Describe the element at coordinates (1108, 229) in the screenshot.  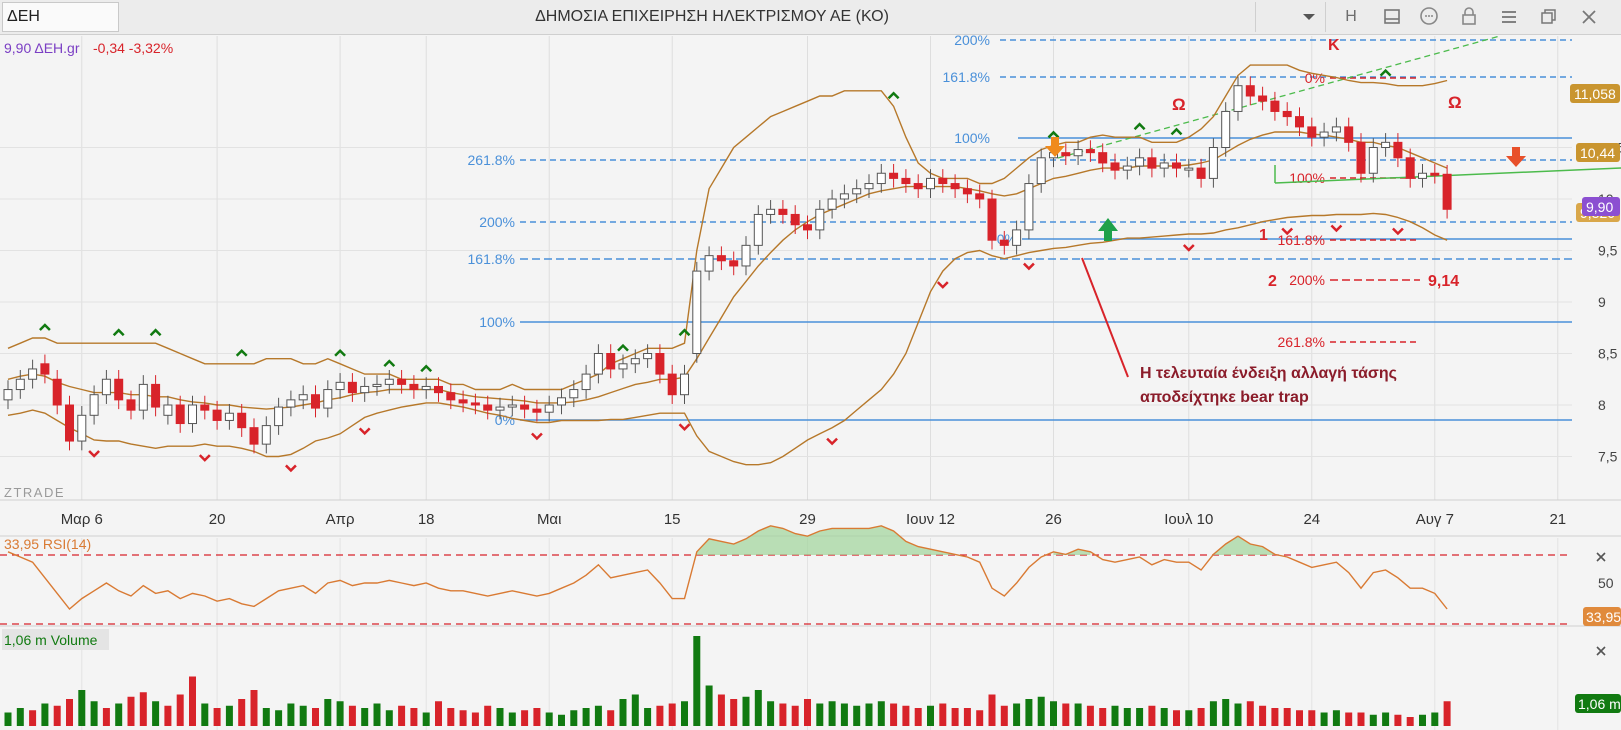
I see `arrow-up-icon` at that location.